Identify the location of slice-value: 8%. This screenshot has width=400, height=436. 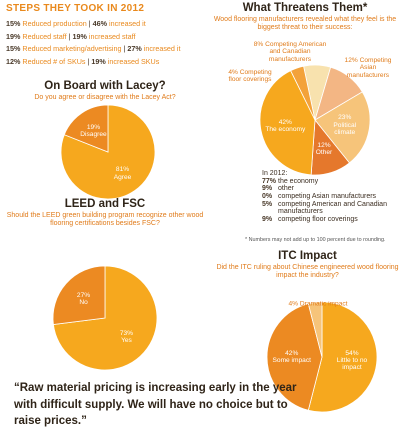
(258, 45).